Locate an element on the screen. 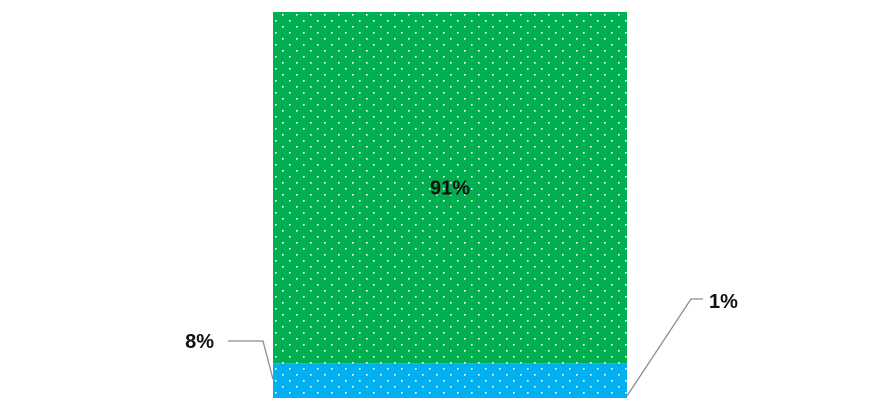  data-label-91: 91% is located at coordinates (450, 189).